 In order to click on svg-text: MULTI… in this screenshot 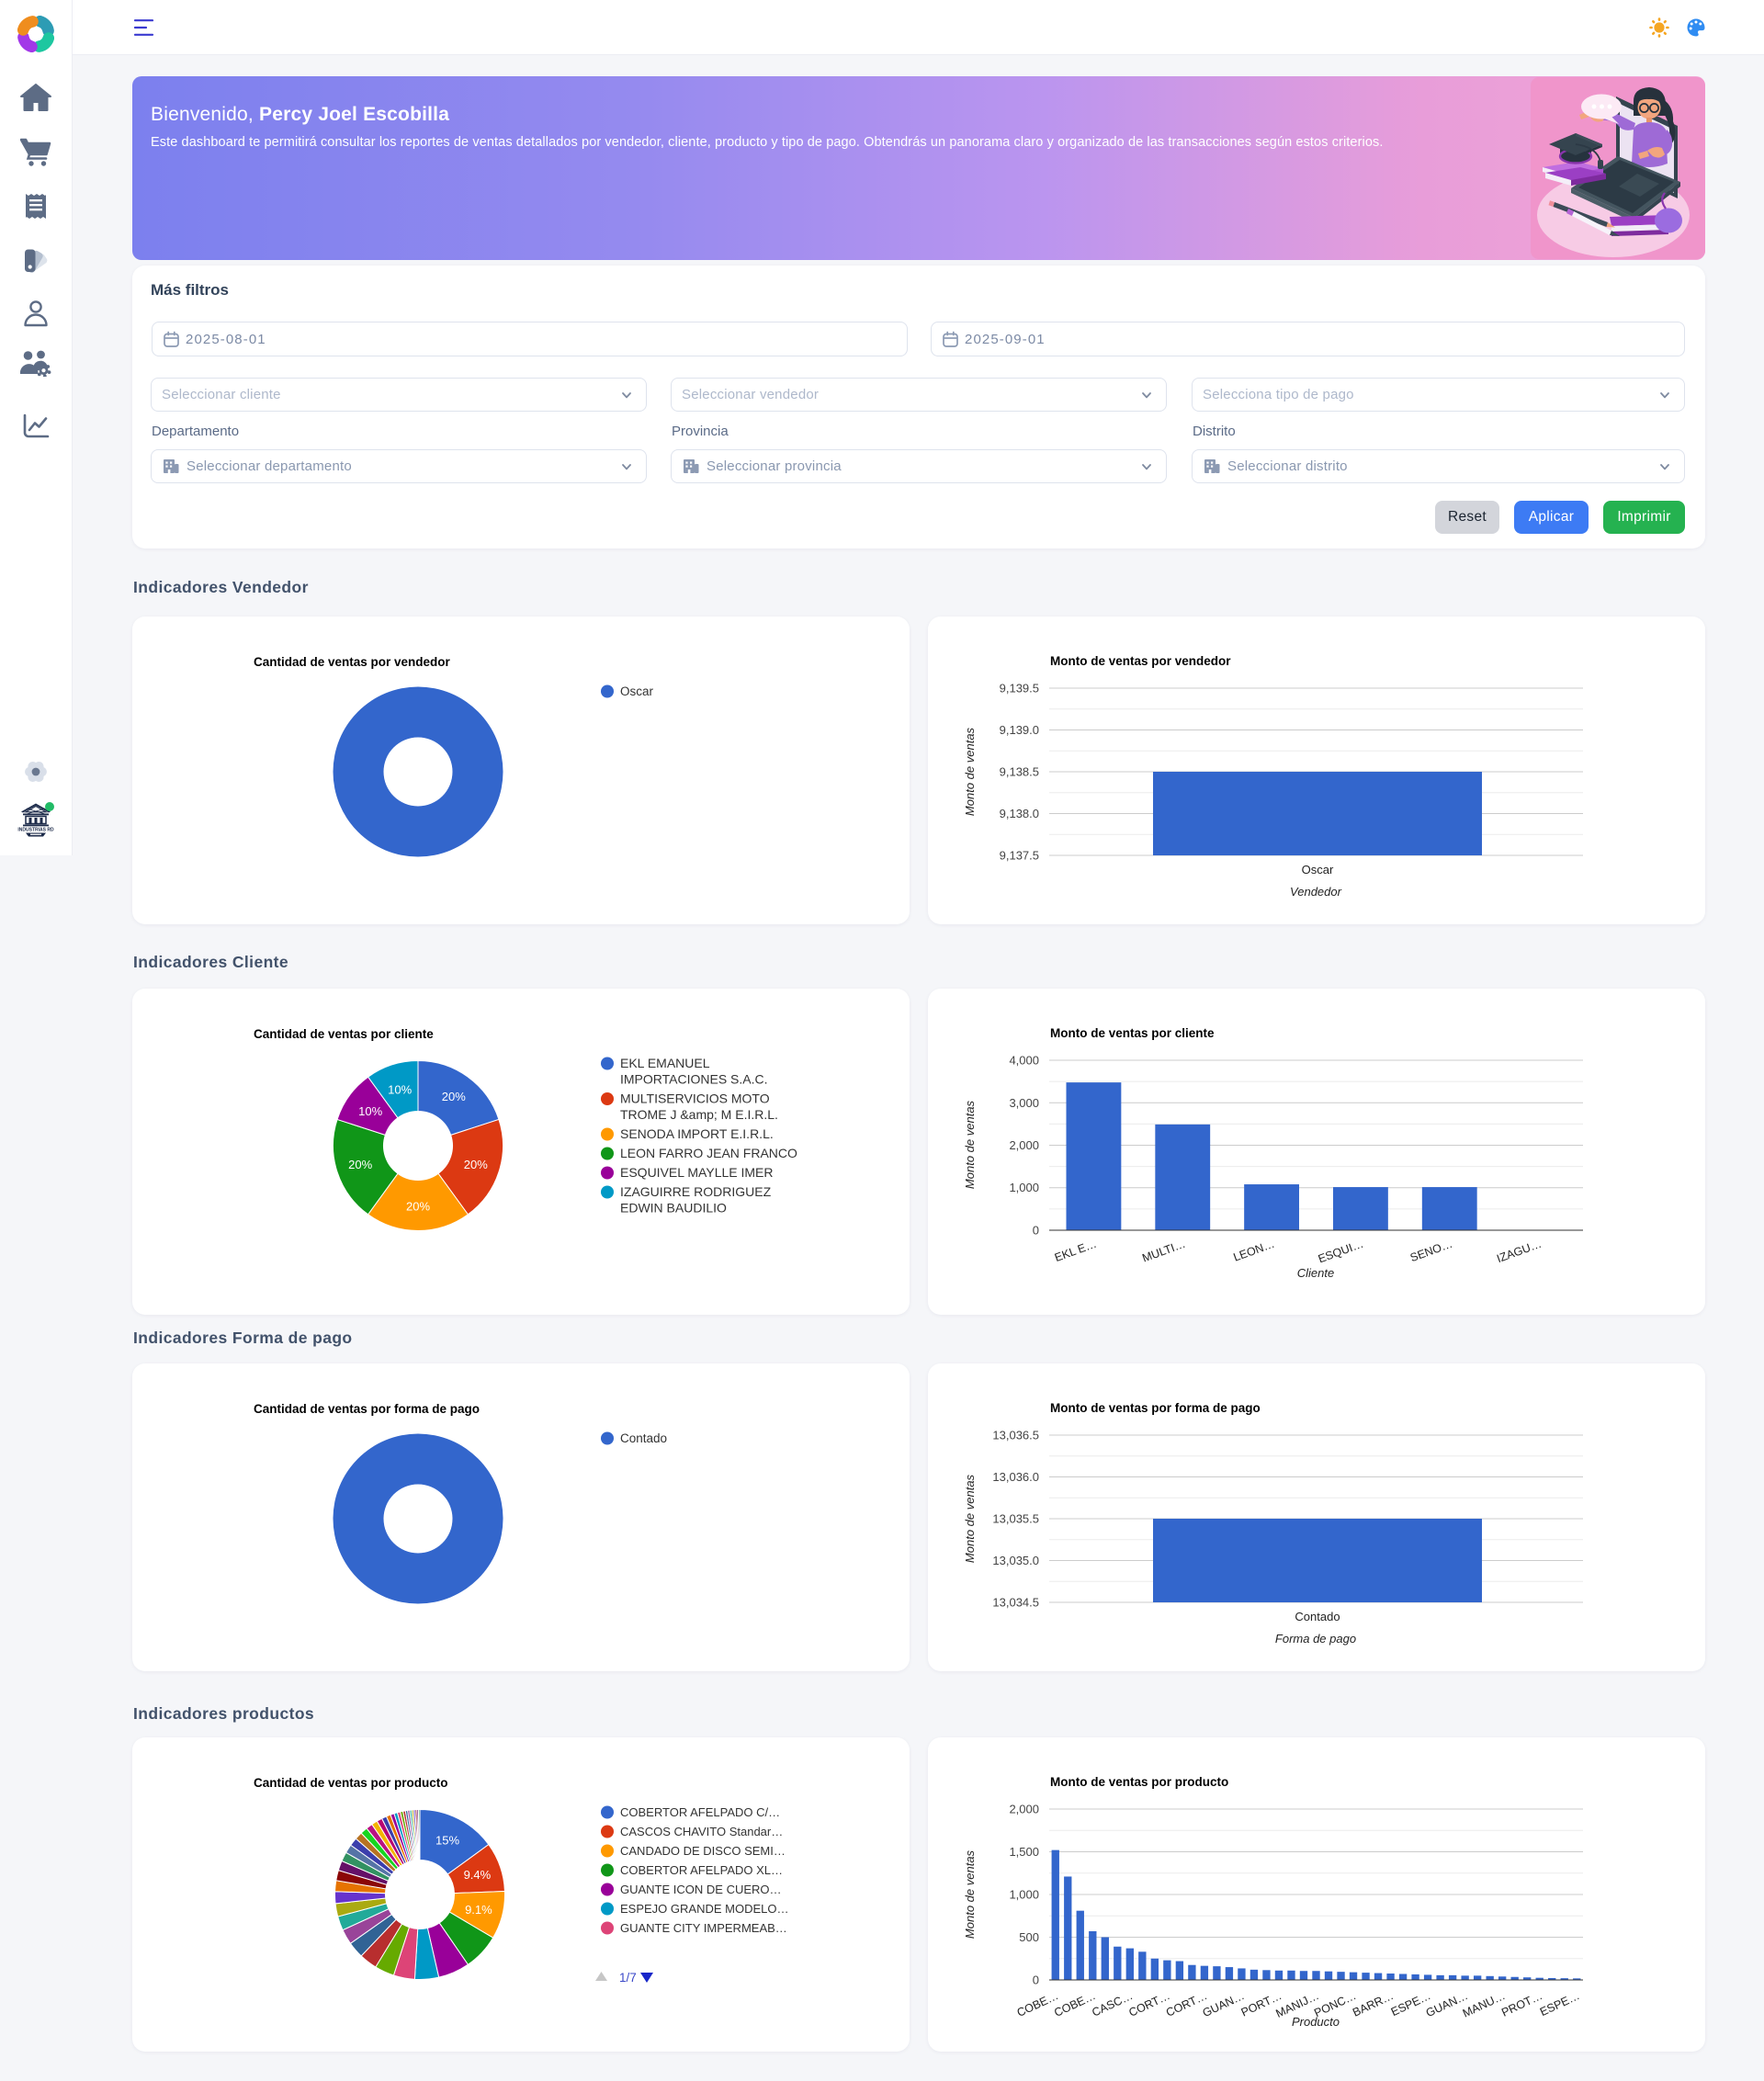, I will do `click(1163, 1251)`.